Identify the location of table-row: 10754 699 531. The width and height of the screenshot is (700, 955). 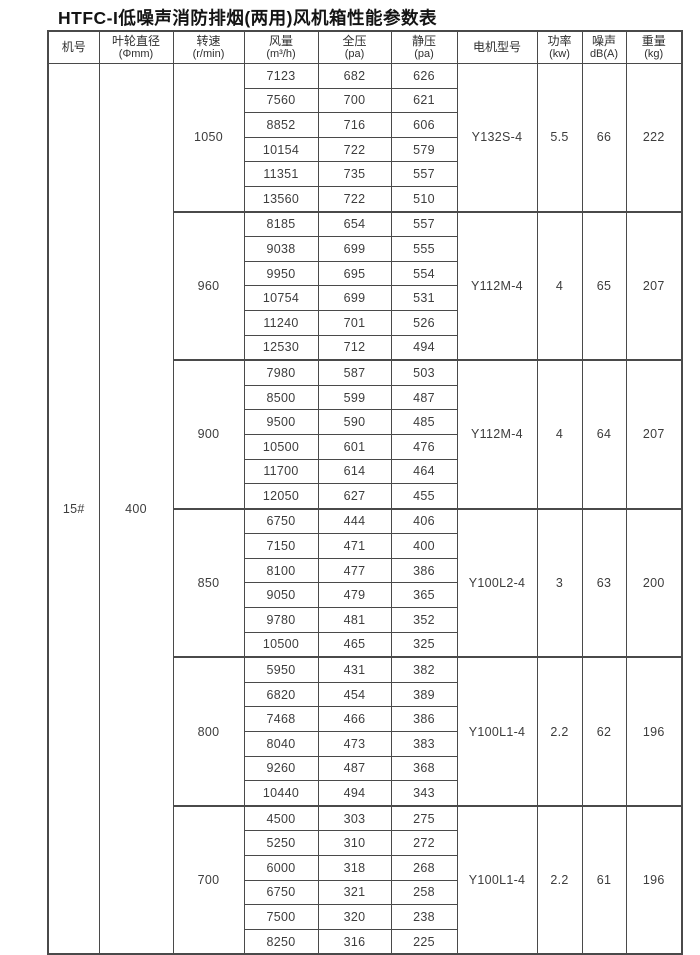
(365, 298).